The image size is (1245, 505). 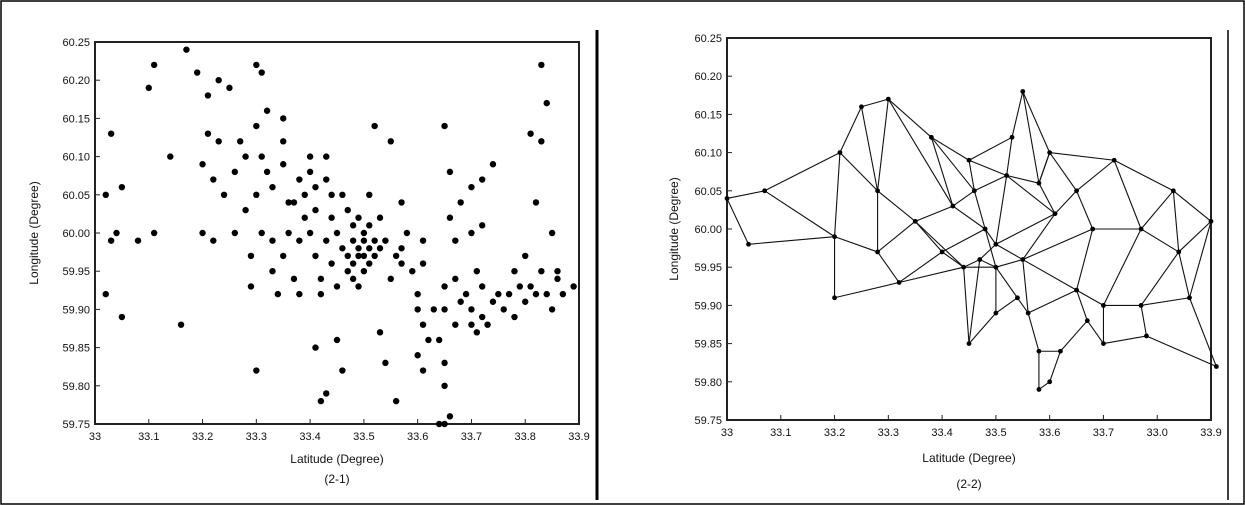 What do you see at coordinates (336, 479) in the screenshot?
I see `panel-caption: (2-1)` at bounding box center [336, 479].